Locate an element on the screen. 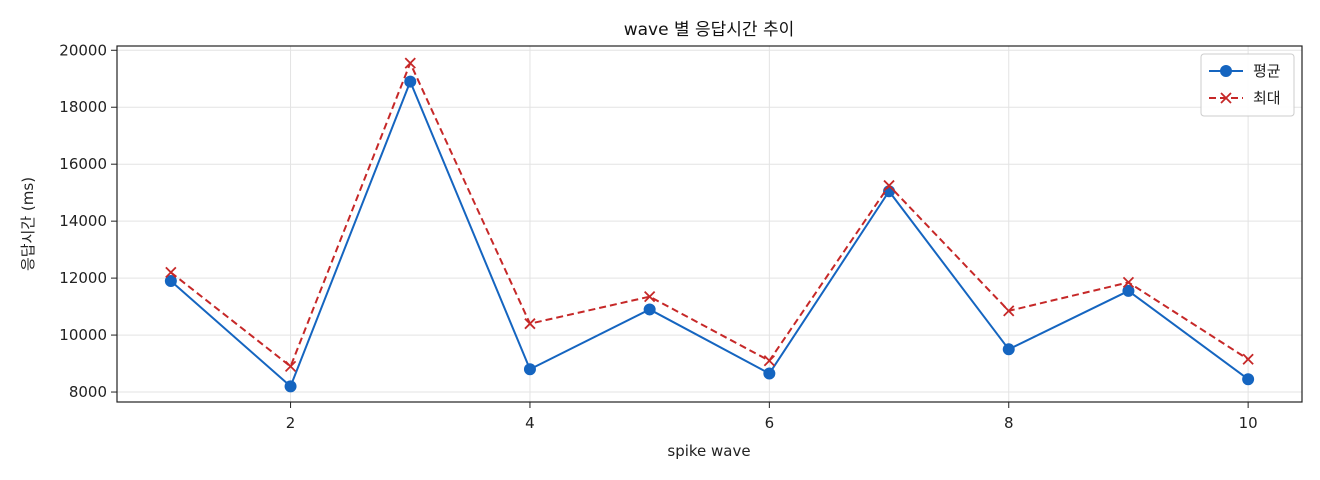 This screenshot has width=1320, height=480. legend-item: 최대 is located at coordinates (1245, 98).